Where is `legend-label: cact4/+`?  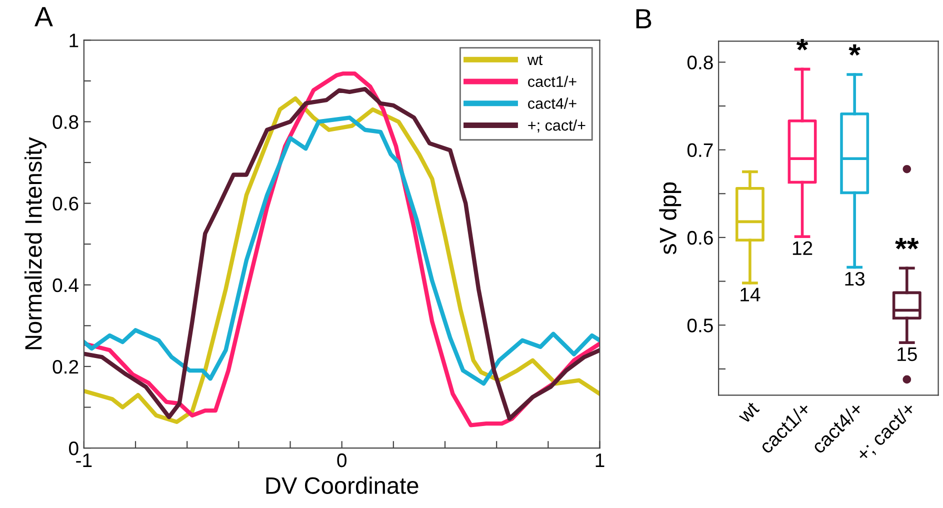 legend-label: cact4/+ is located at coordinates (552, 103).